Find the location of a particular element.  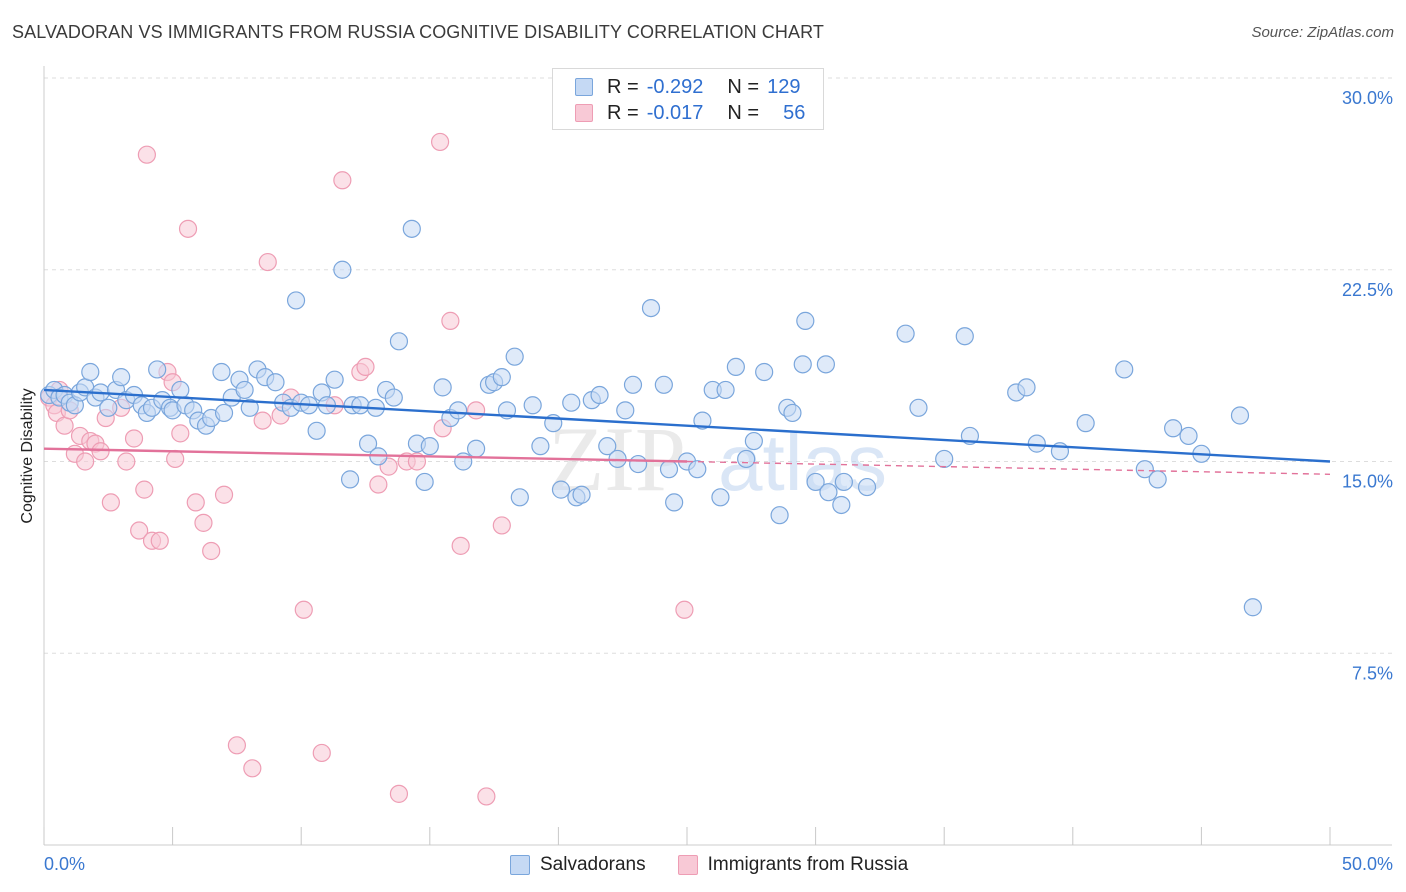

legend-item-russia: Immigrants from Russia is located at coordinates (793, 865).